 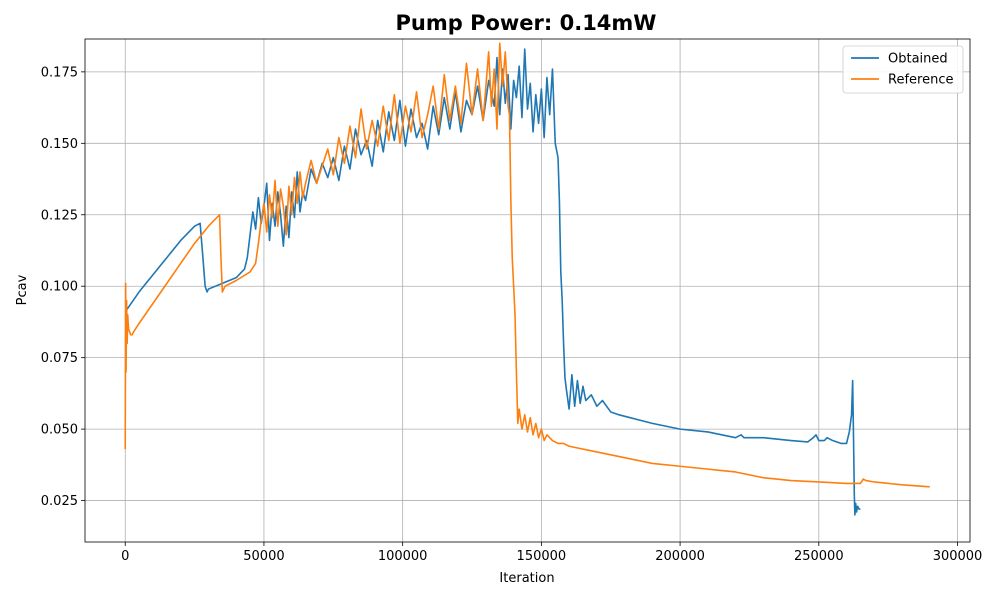 What do you see at coordinates (542, 556) in the screenshot?
I see `x-tick-label: 150000` at bounding box center [542, 556].